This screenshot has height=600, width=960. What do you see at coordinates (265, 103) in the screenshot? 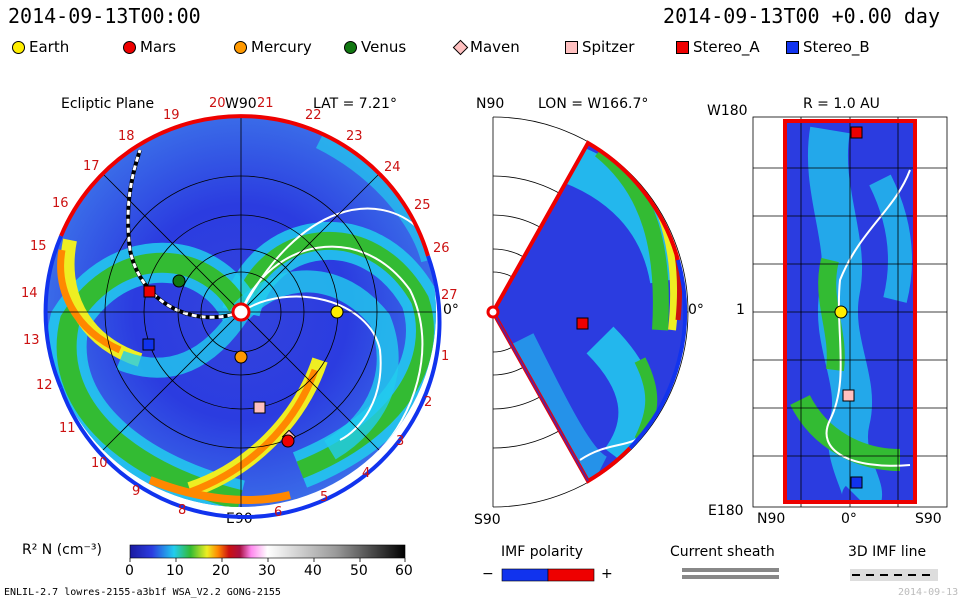
I see `tick-21: 21` at bounding box center [265, 103].